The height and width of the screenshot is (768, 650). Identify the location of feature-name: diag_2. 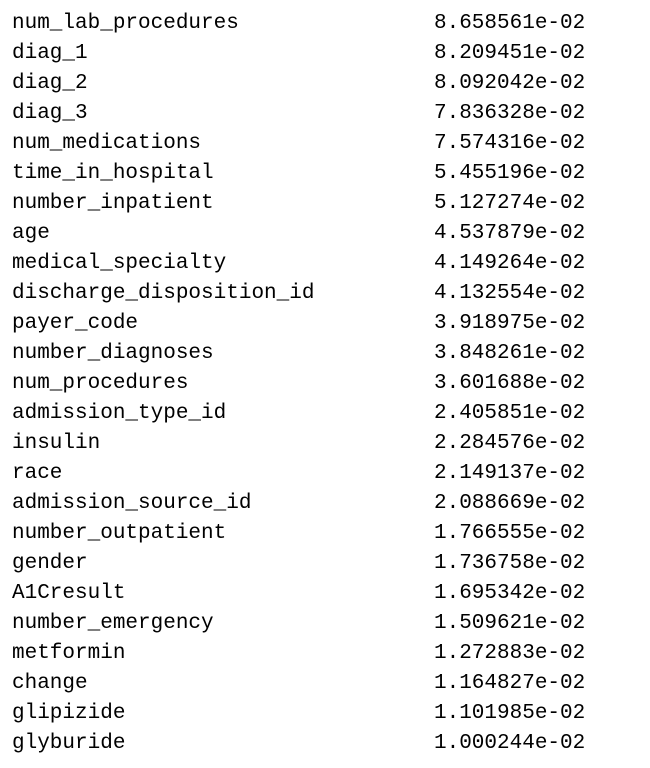
(50, 83).